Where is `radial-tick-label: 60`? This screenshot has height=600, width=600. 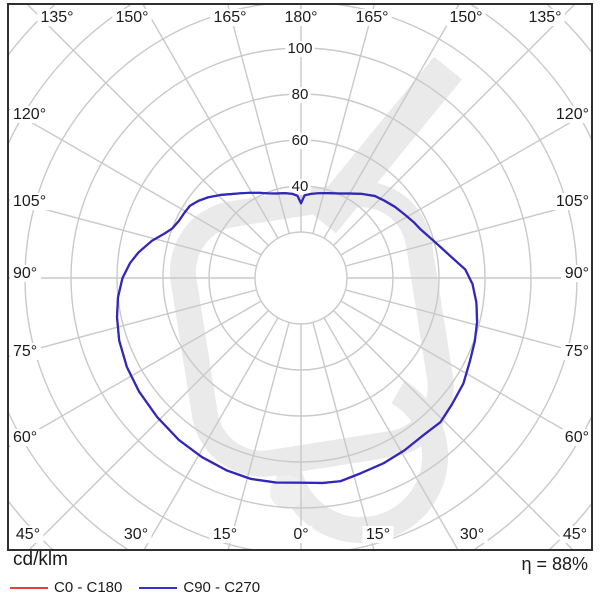
radial-tick-label: 60 is located at coordinates (300, 140).